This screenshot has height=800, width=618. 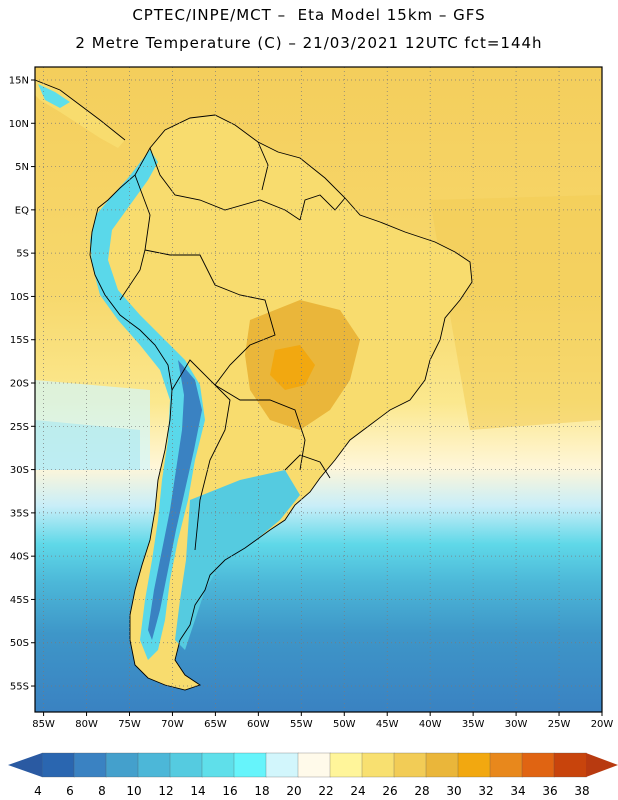 What do you see at coordinates (19, 513) in the screenshot?
I see `lat-tick-label: 35S` at bounding box center [19, 513].